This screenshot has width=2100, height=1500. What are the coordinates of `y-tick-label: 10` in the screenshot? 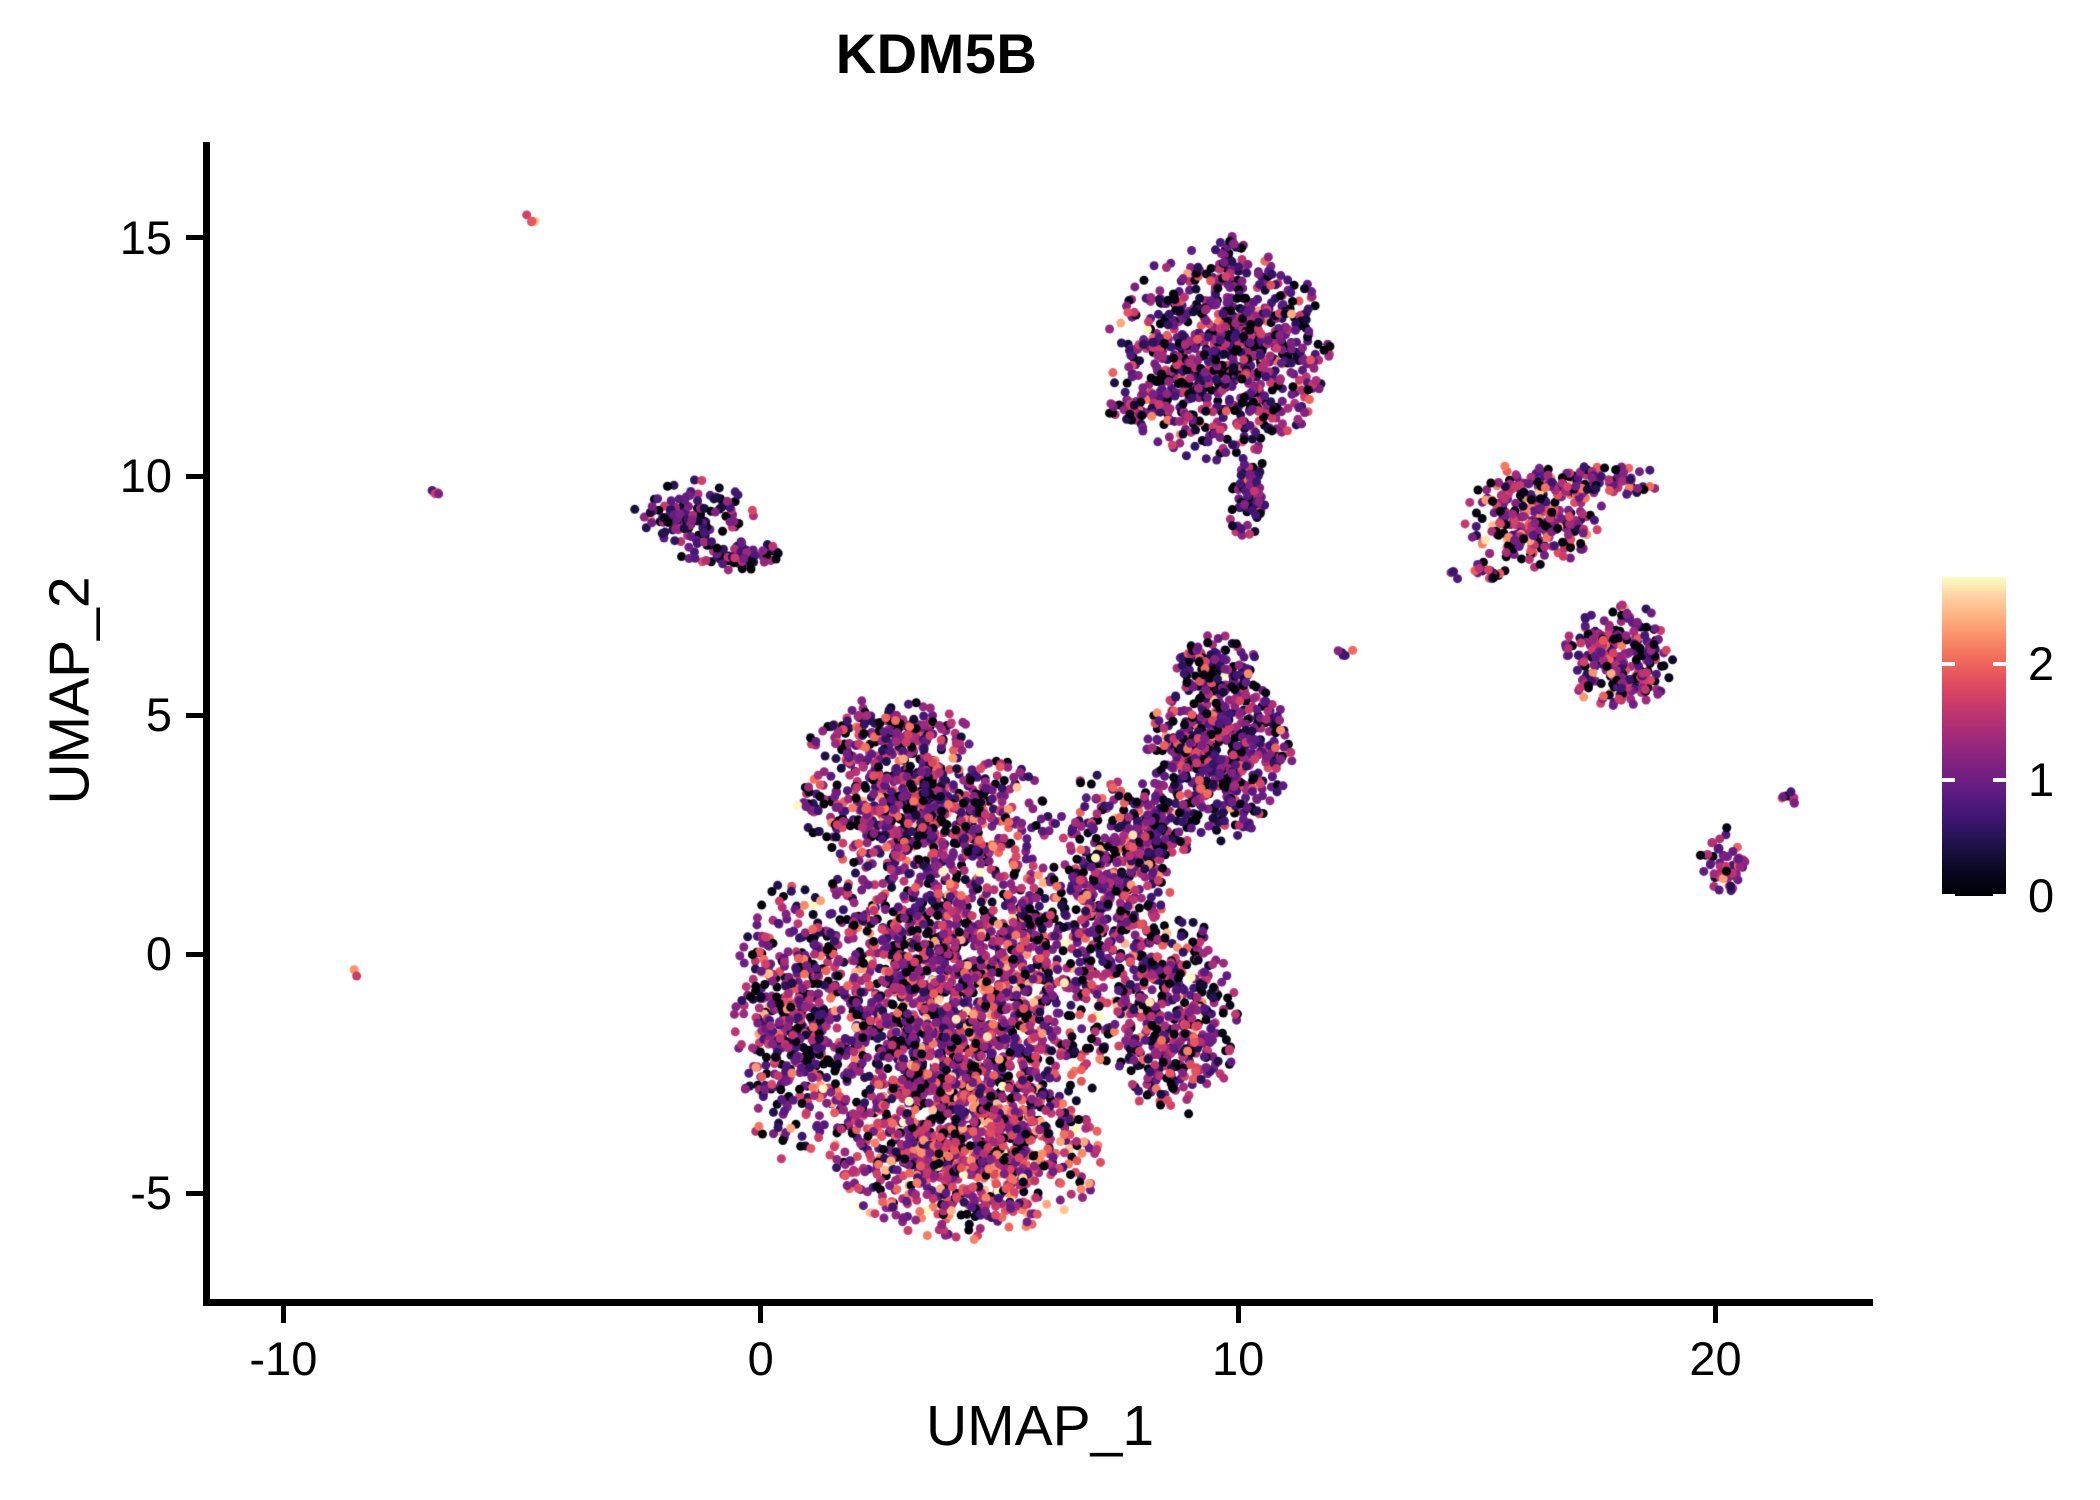 It's located at (145, 476).